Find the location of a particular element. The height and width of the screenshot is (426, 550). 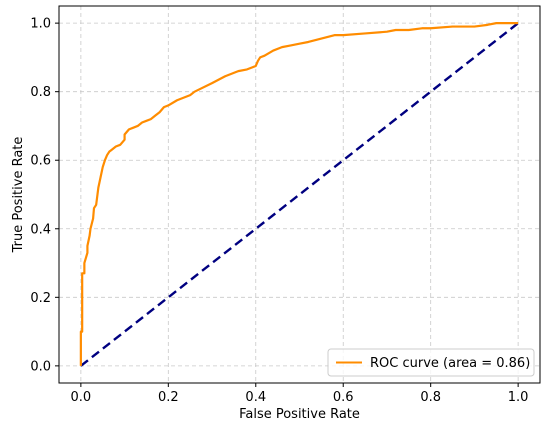

legend-label: ROC curve (area = 0.86) is located at coordinates (450, 363).